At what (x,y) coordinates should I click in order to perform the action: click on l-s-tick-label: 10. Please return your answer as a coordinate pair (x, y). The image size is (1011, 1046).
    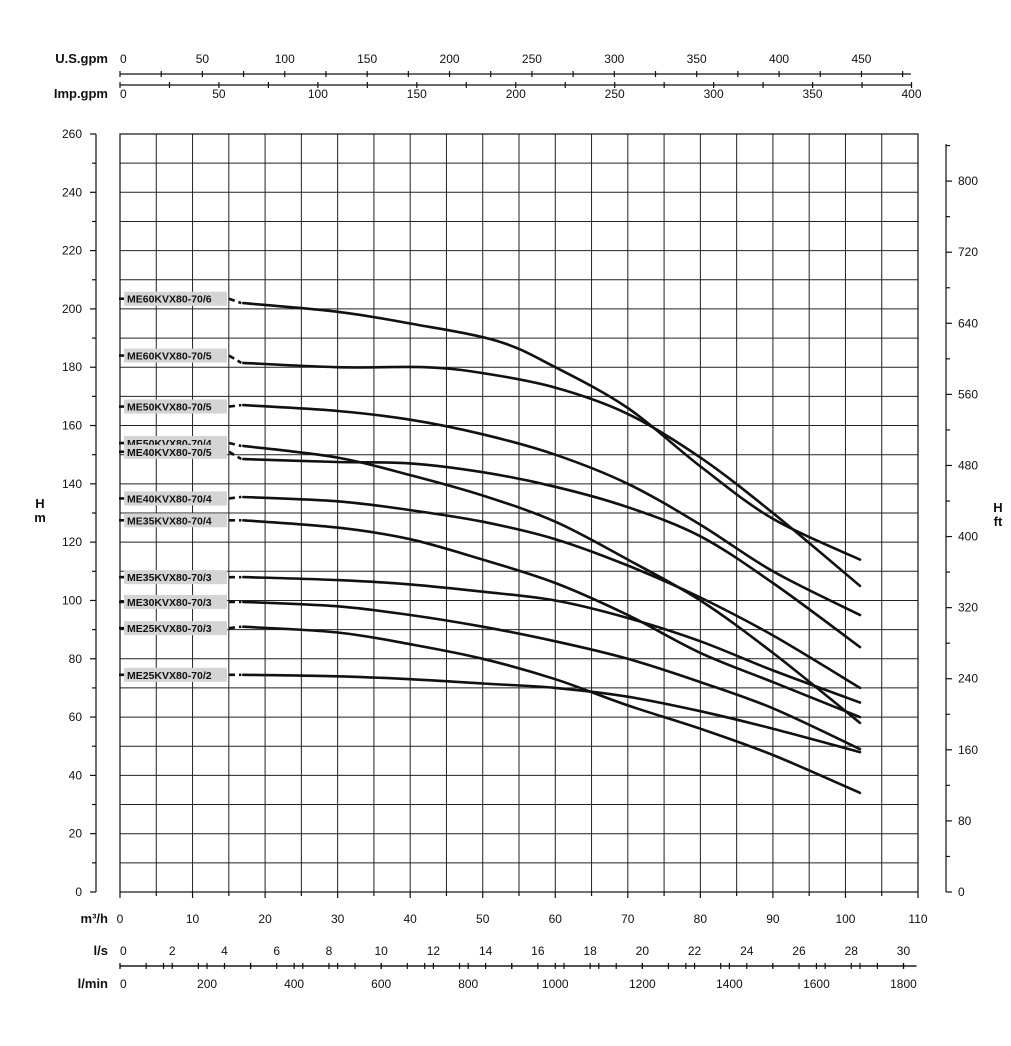
    Looking at the image, I should click on (381, 951).